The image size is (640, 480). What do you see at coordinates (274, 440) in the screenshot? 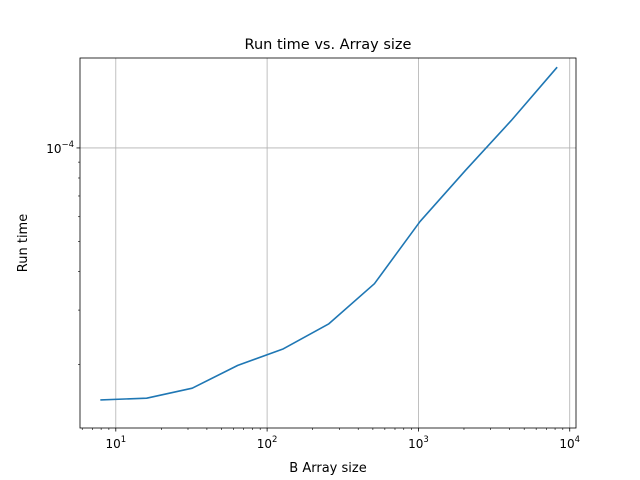
I see `x-tick-label-exponent: 2` at bounding box center [274, 440].